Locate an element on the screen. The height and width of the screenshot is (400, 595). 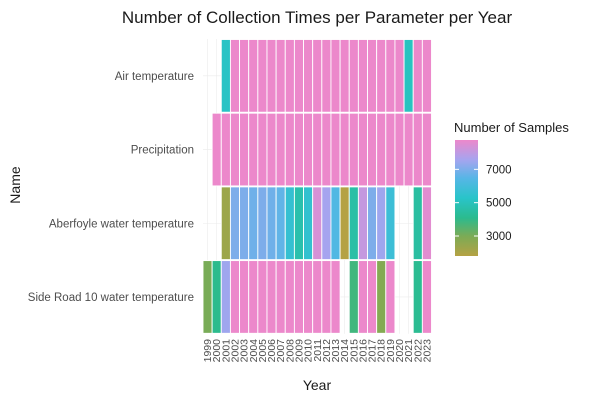
legend-title: Number of Samples is located at coordinates (511, 127).